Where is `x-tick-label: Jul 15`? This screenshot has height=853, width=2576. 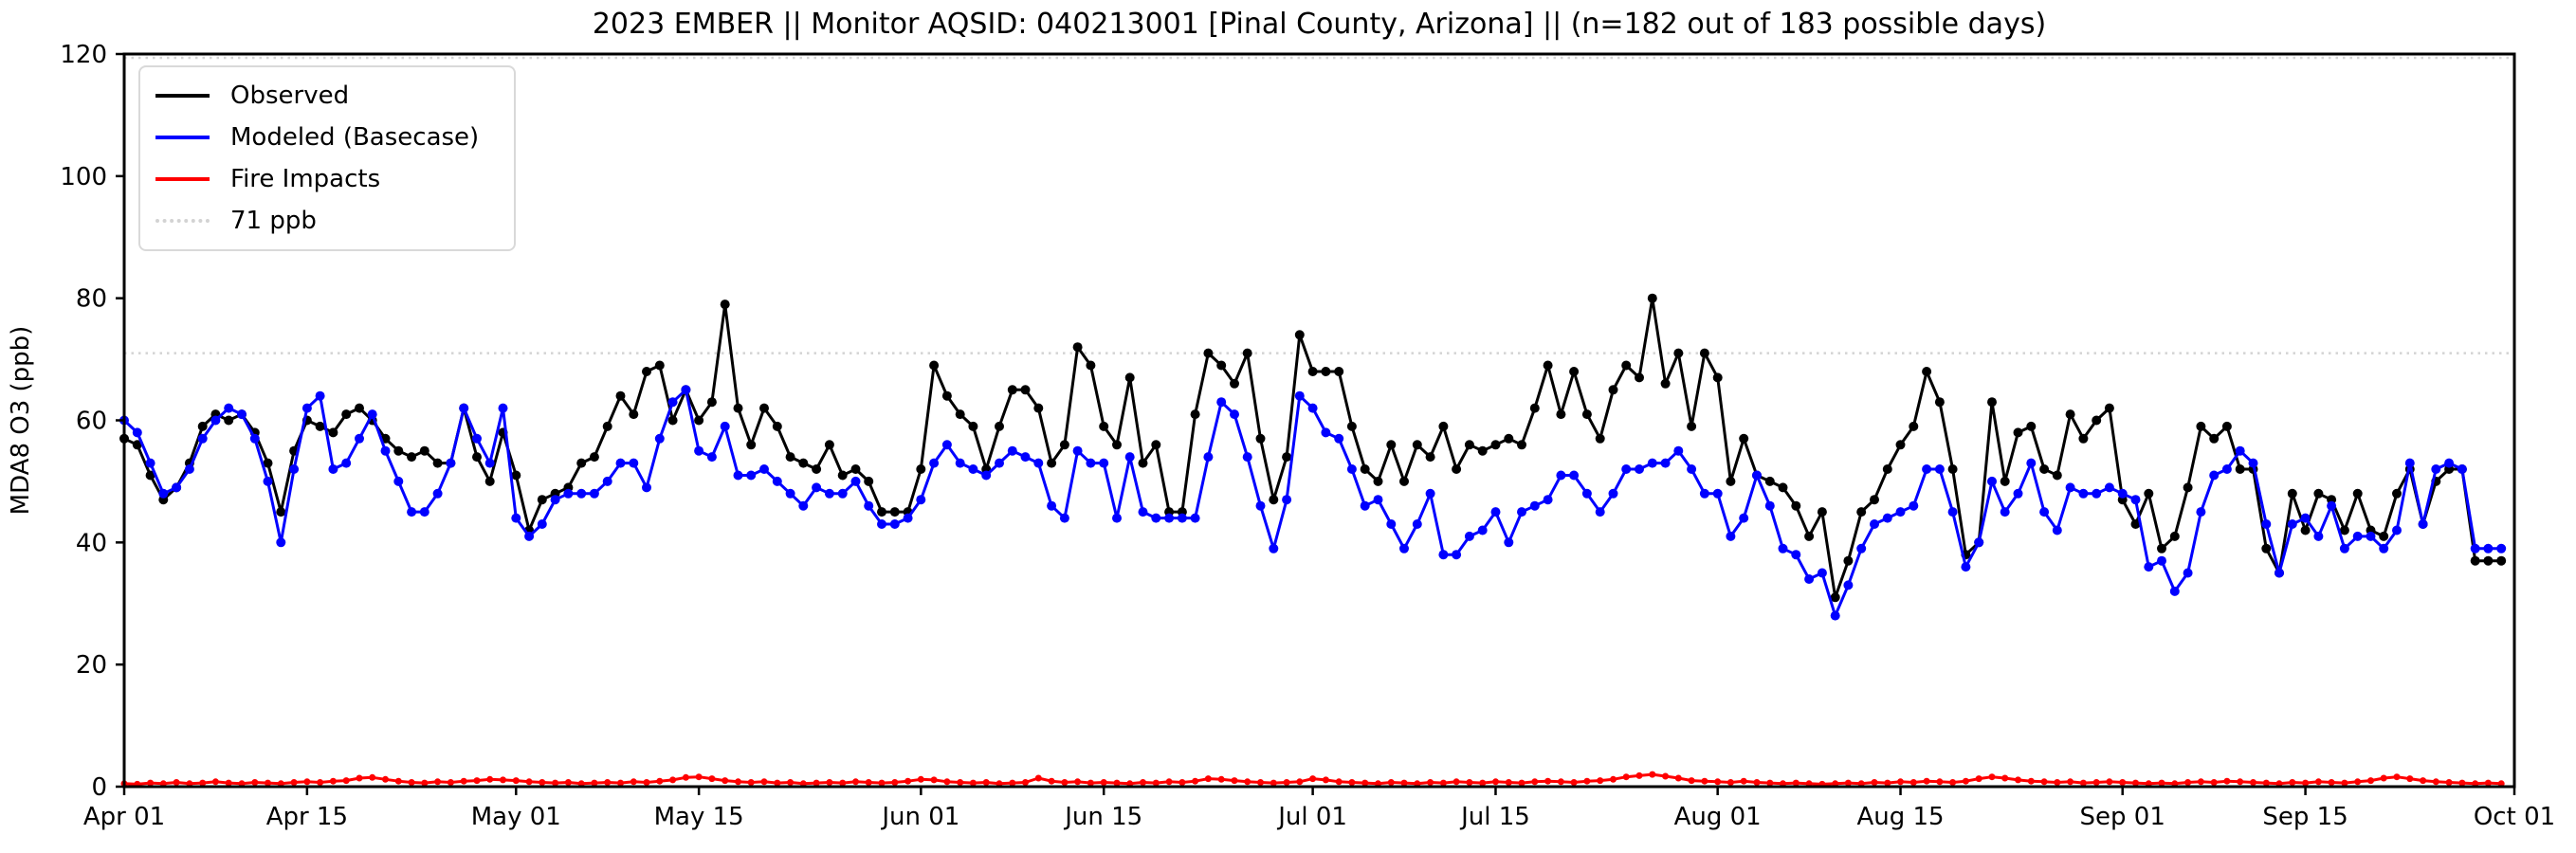 x-tick-label: Jul 15 is located at coordinates (1494, 817).